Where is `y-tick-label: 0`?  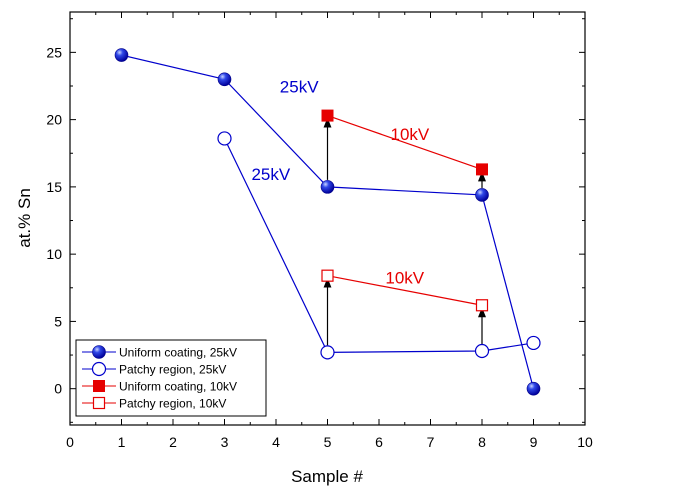
y-tick-label: 0 is located at coordinates (58, 389).